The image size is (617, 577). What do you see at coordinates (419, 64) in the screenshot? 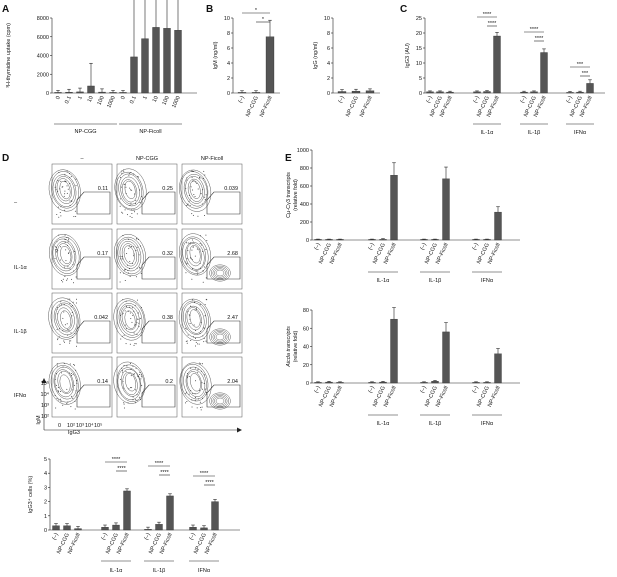
I see `c-tick-label: 10` at bounding box center [419, 64].